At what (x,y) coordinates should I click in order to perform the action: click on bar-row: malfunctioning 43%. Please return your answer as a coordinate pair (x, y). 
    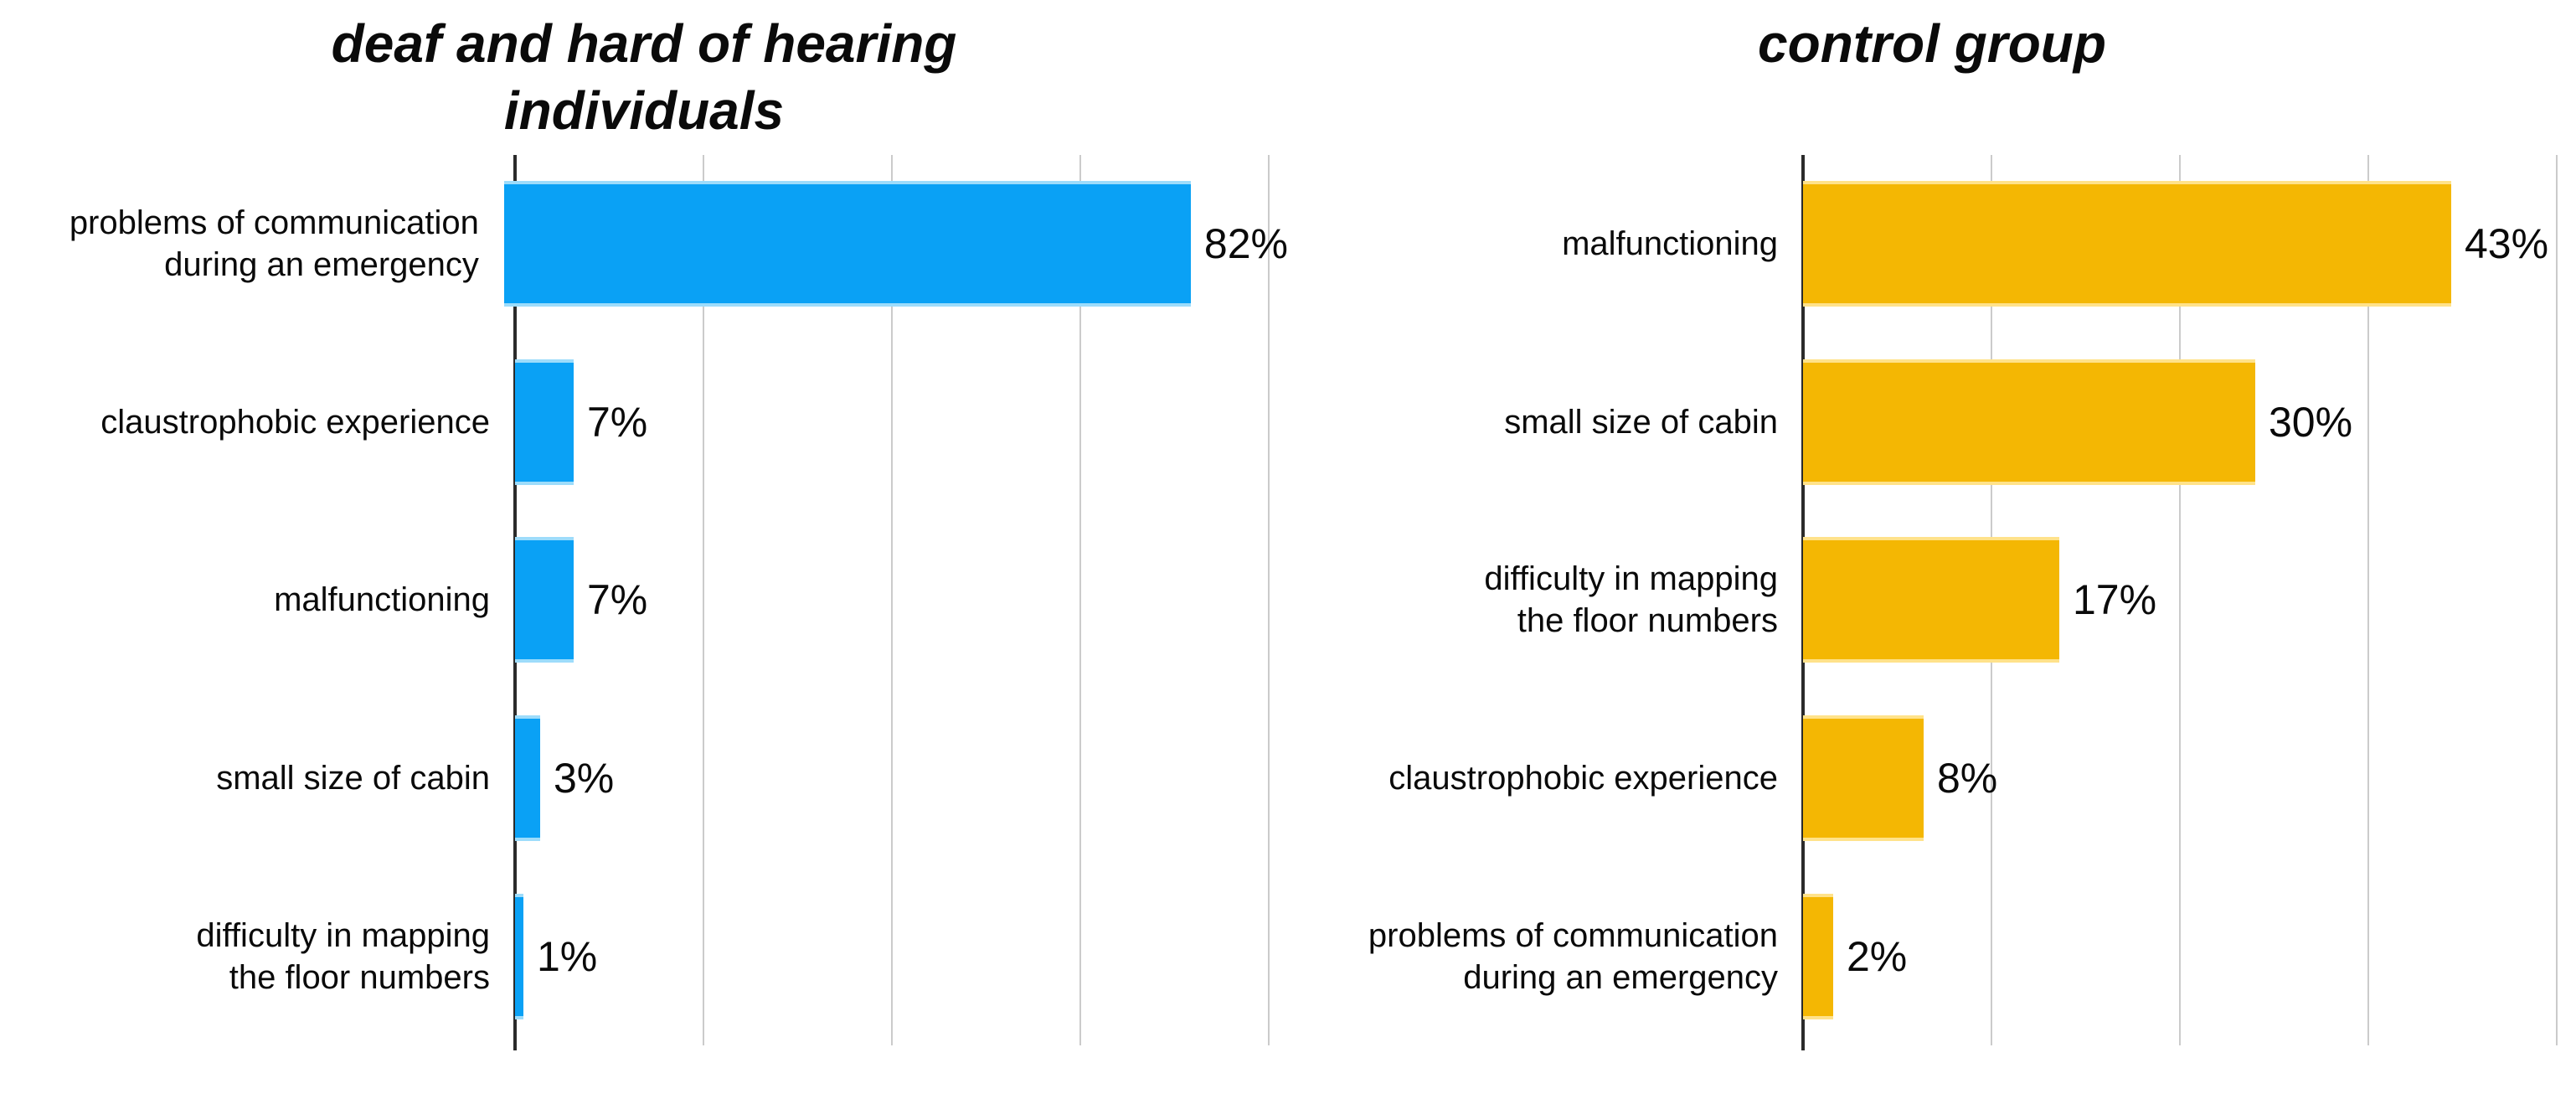
    Looking at the image, I should click on (1932, 244).